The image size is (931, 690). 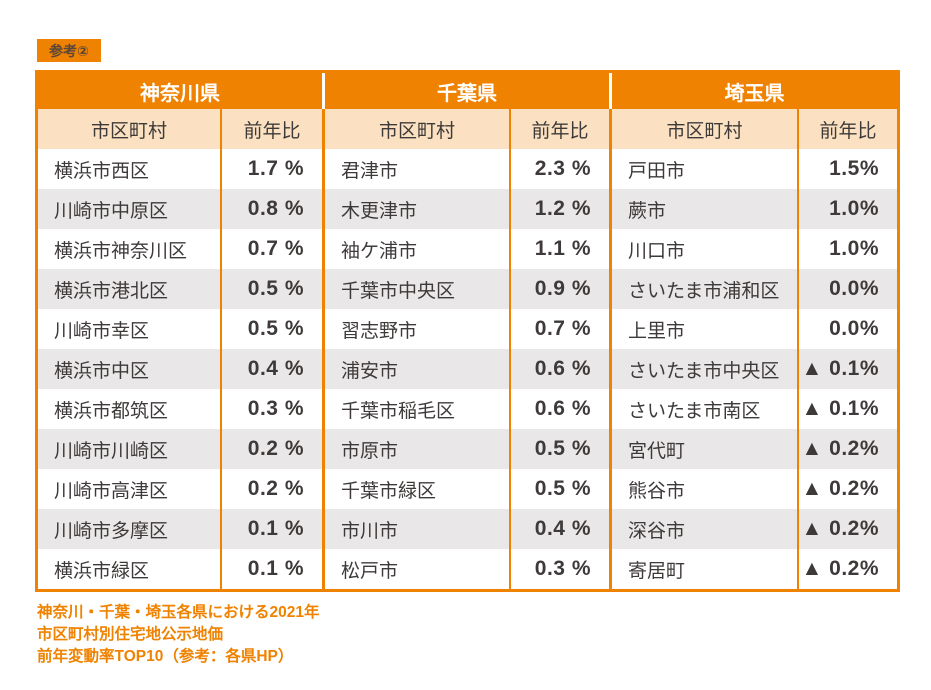 I want to click on municipality-cell: 横浜市都筑区, so click(x=111, y=411).